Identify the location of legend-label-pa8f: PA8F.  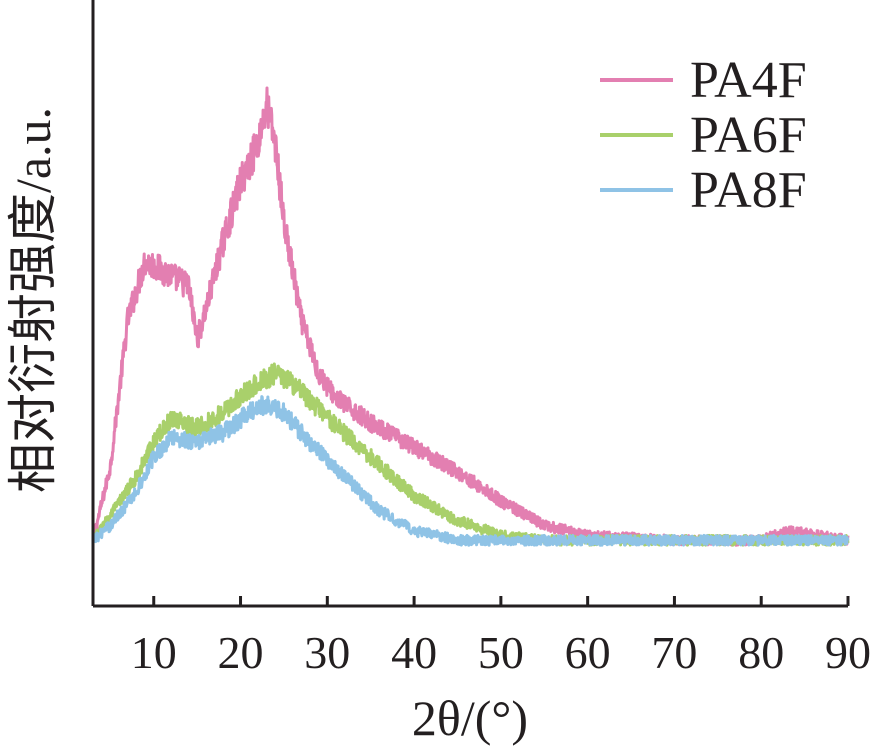
(748, 190).